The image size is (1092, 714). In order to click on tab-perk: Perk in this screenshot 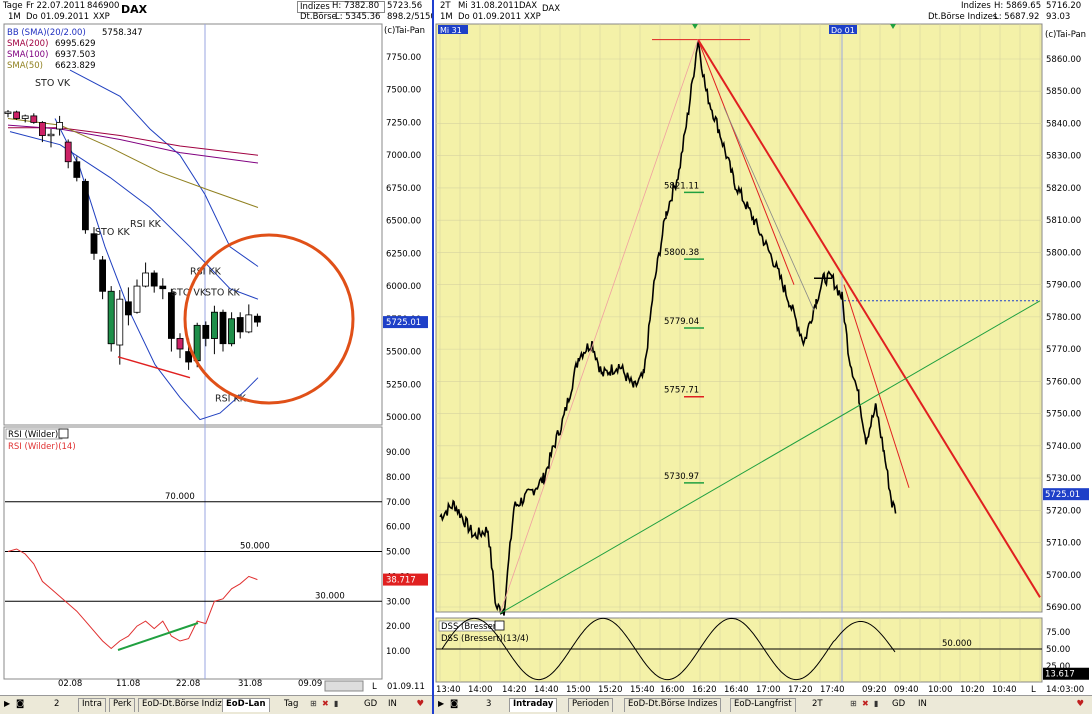, I will do `click(122, 705)`.